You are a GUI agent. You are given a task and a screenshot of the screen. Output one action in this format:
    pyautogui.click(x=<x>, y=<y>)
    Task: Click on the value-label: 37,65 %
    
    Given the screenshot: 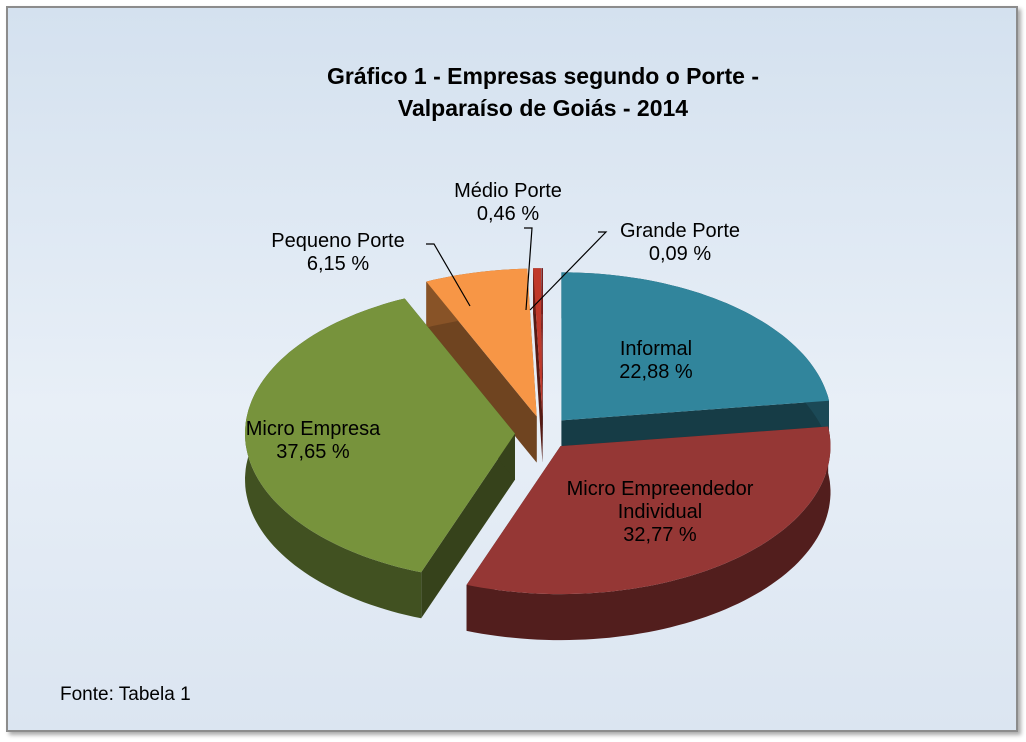 What is the action you would take?
    pyautogui.click(x=313, y=452)
    